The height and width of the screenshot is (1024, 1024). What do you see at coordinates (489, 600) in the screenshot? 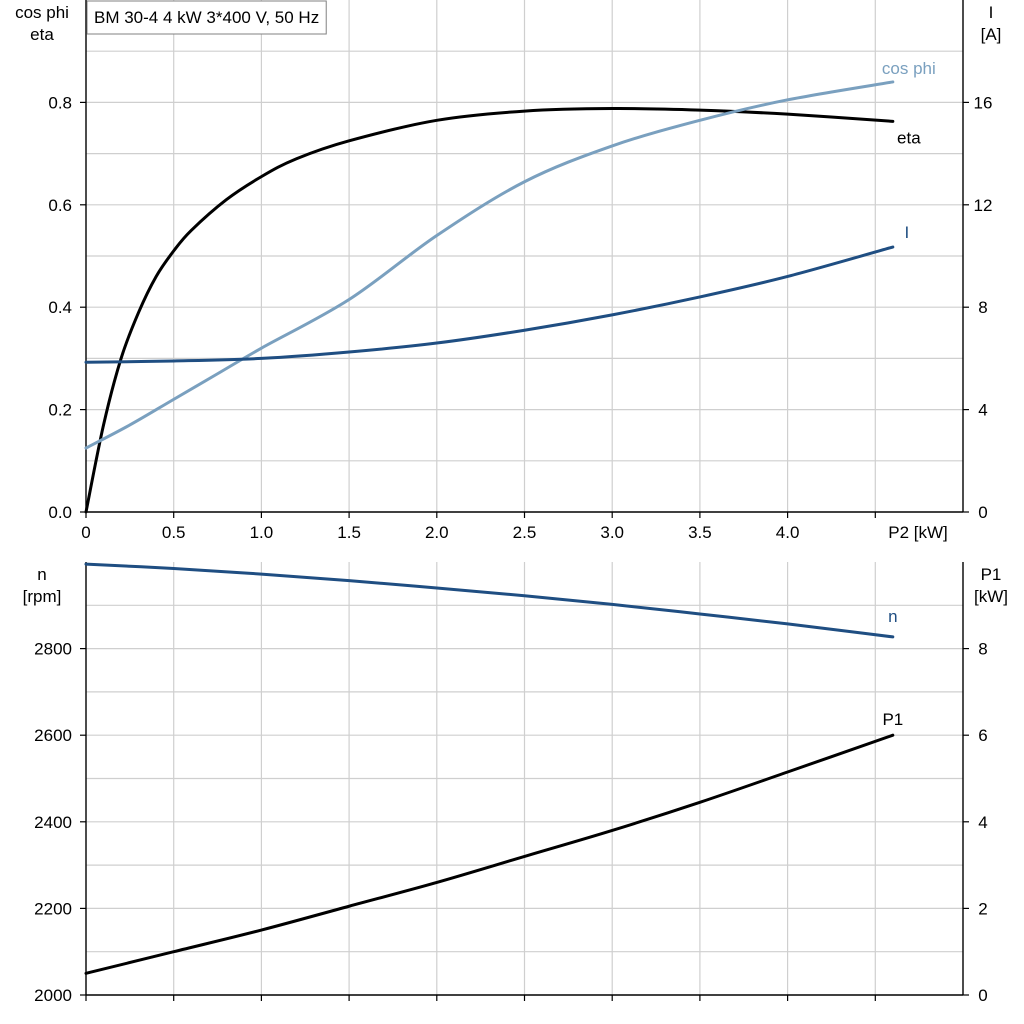
I see `series-line-n` at bounding box center [489, 600].